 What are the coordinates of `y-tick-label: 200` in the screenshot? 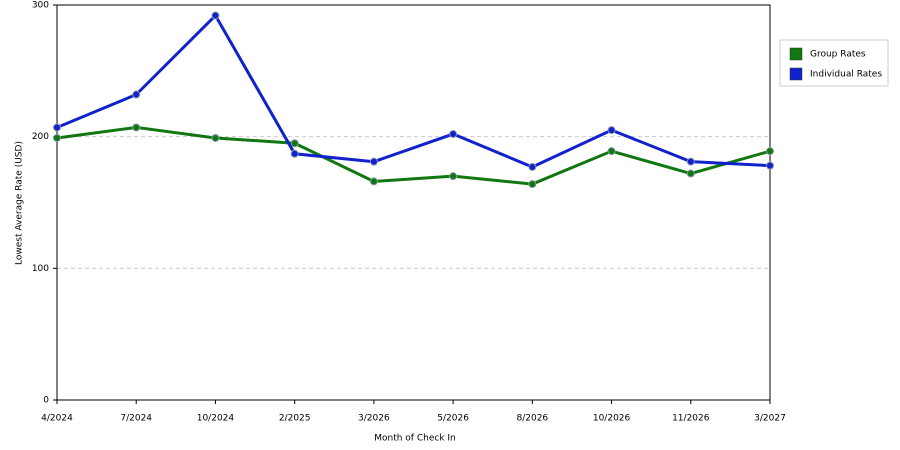 It's located at (40, 137).